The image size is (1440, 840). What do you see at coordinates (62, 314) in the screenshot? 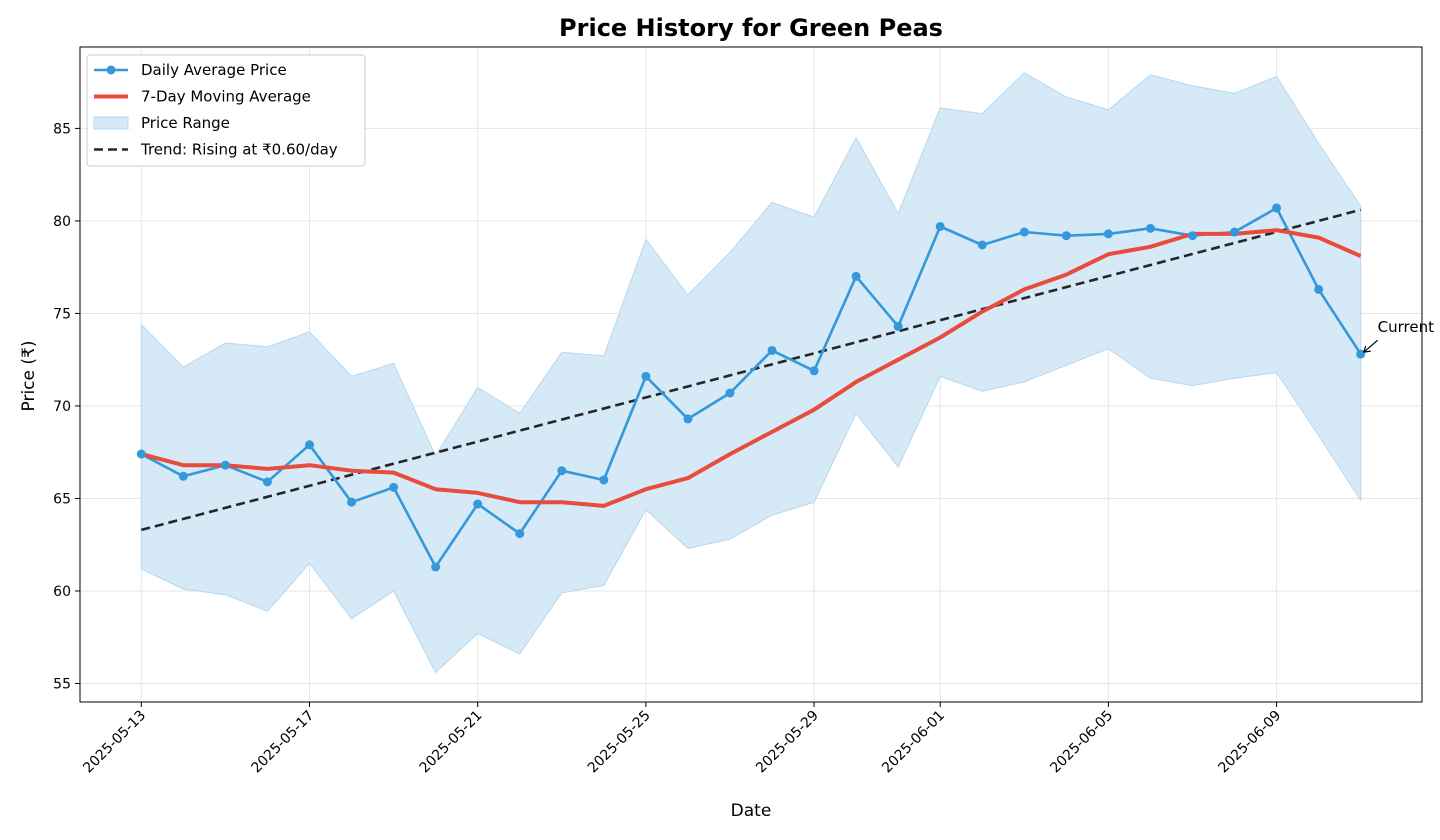
I see `y-tick-label: 75` at bounding box center [62, 314].